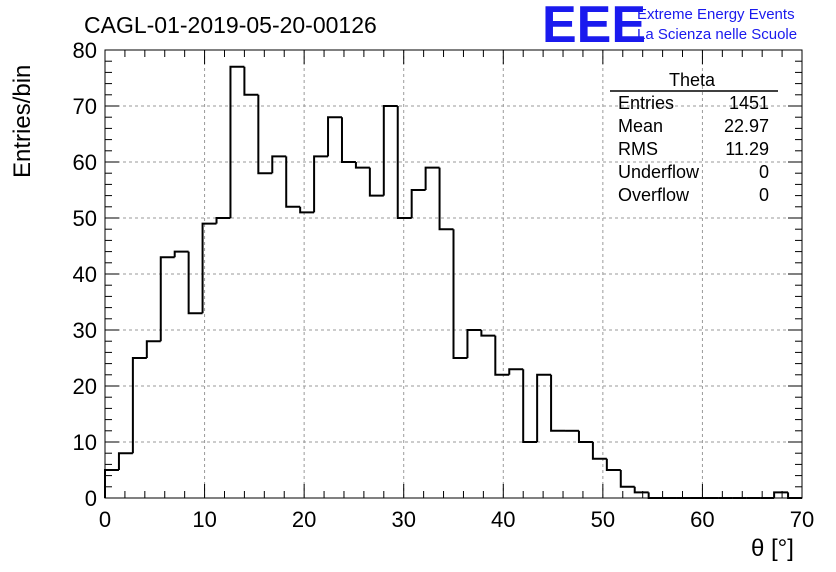 Image resolution: width=836 pixels, height=572 pixels. What do you see at coordinates (640, 126) in the screenshot?
I see `stats-label-mean: Mean` at bounding box center [640, 126].